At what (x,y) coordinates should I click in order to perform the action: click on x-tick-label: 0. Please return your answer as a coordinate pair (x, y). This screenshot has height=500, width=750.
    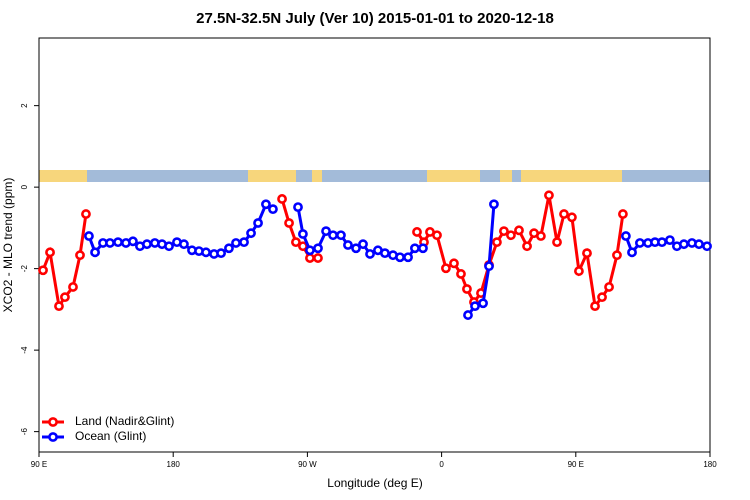
    Looking at the image, I should click on (441, 464).